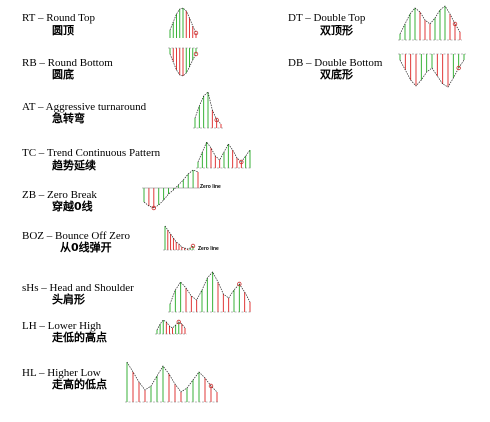  Describe the element at coordinates (62, 326) in the screenshot. I see `label-lower-high: LH – Lower High` at that location.